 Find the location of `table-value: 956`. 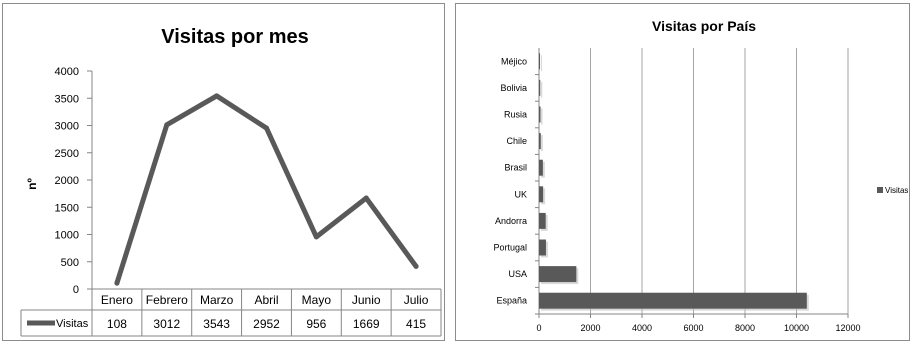

table-value: 956 is located at coordinates (316, 324).